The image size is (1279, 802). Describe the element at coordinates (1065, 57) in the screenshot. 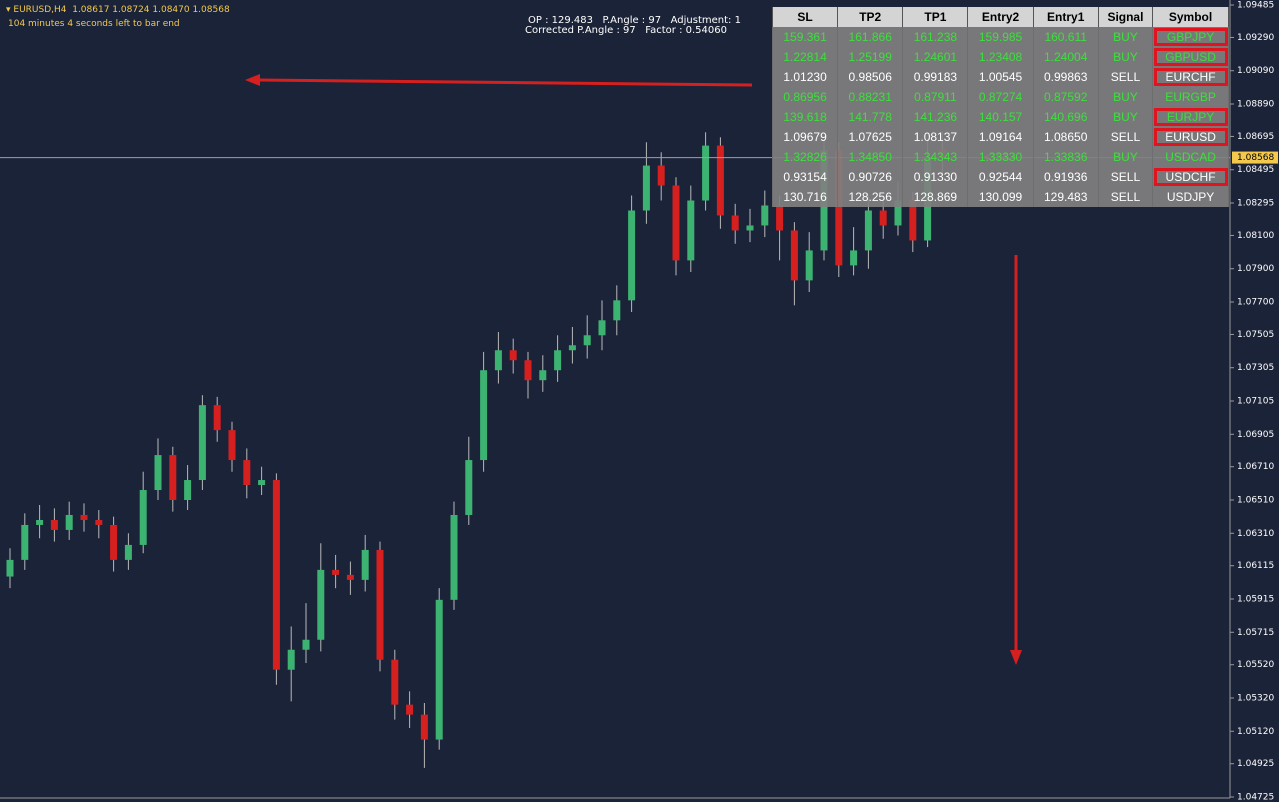

I see `table-cell: 1.24004` at that location.